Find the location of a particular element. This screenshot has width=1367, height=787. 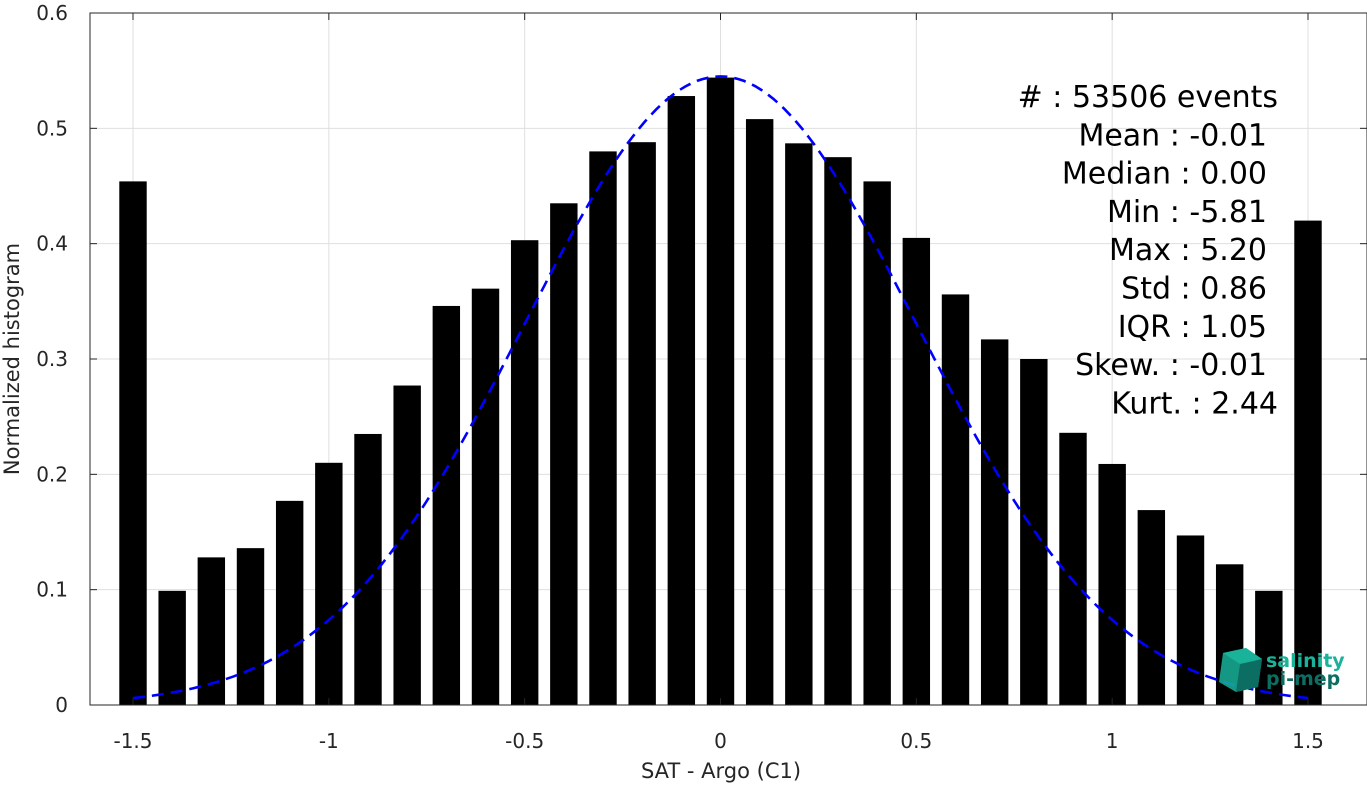

x-tick-label: 0.5 is located at coordinates (916, 741).